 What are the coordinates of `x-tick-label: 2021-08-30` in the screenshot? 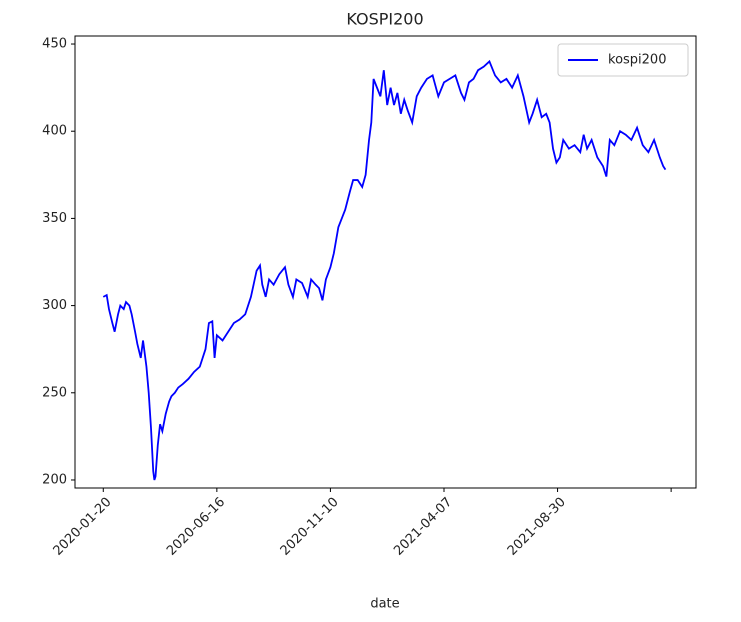 It's located at (537, 527).